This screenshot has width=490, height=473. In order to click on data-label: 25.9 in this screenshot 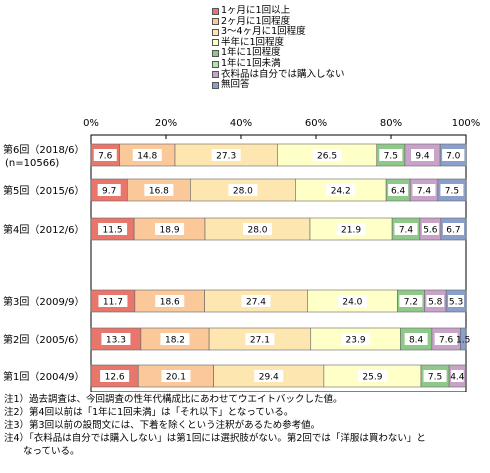, I will do `click(372, 378)`.